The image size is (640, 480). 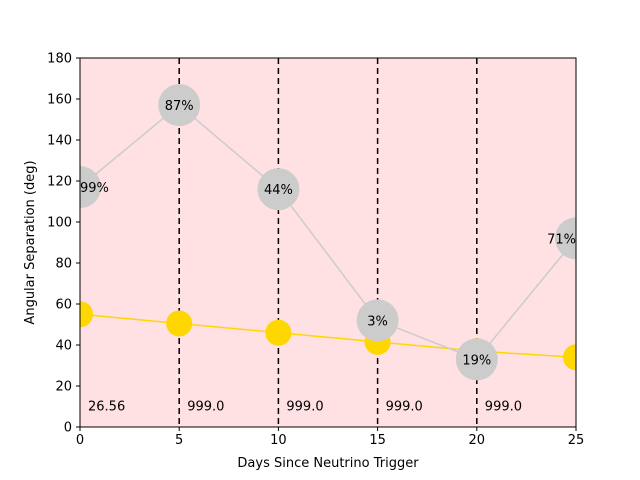 What do you see at coordinates (106, 407) in the screenshot?
I see `annotation-label: 26.56` at bounding box center [106, 407].